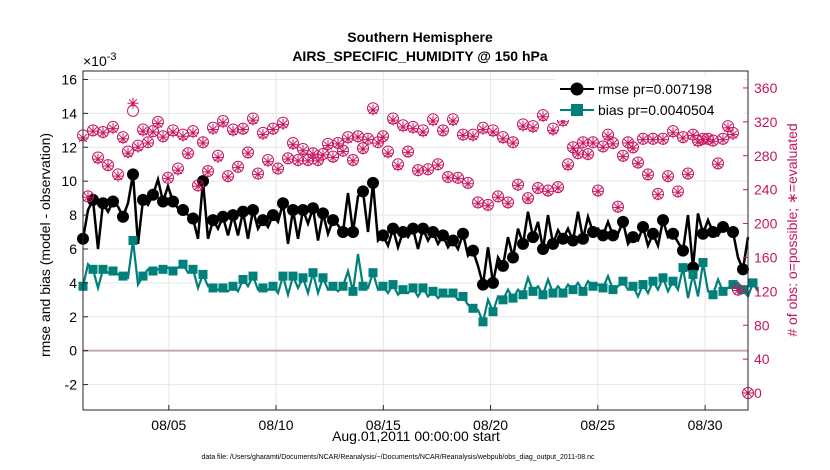  Describe the element at coordinates (762, 359) in the screenshot. I see `y2-tick-label: 40` at that location.